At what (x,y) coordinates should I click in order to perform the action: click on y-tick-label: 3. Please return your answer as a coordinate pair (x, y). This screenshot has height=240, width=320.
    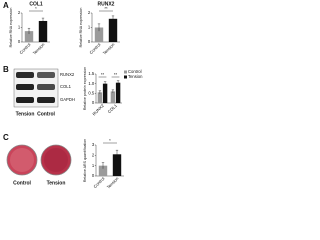
    Looking at the image, I should click on (93, 144).